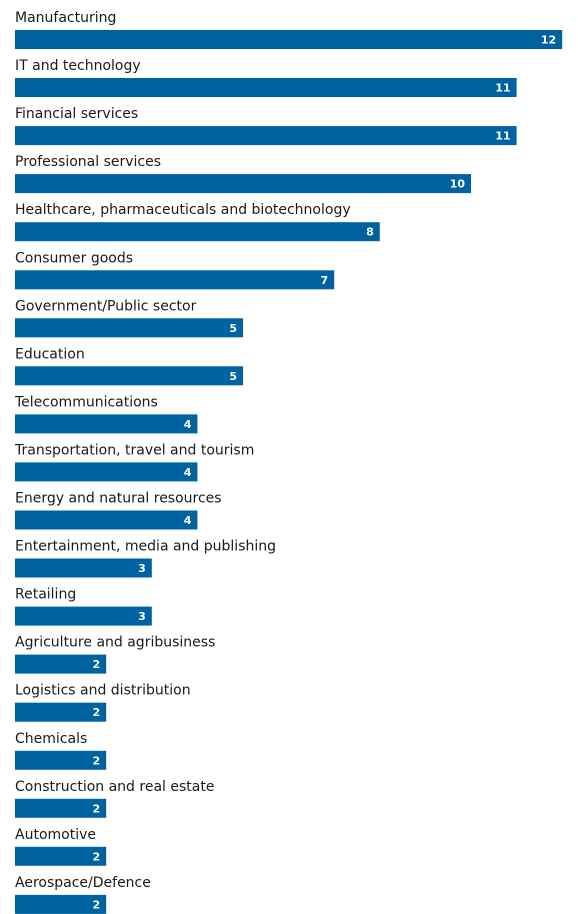 The width and height of the screenshot is (578, 914). I want to click on category-label: Automotive, so click(55, 835).